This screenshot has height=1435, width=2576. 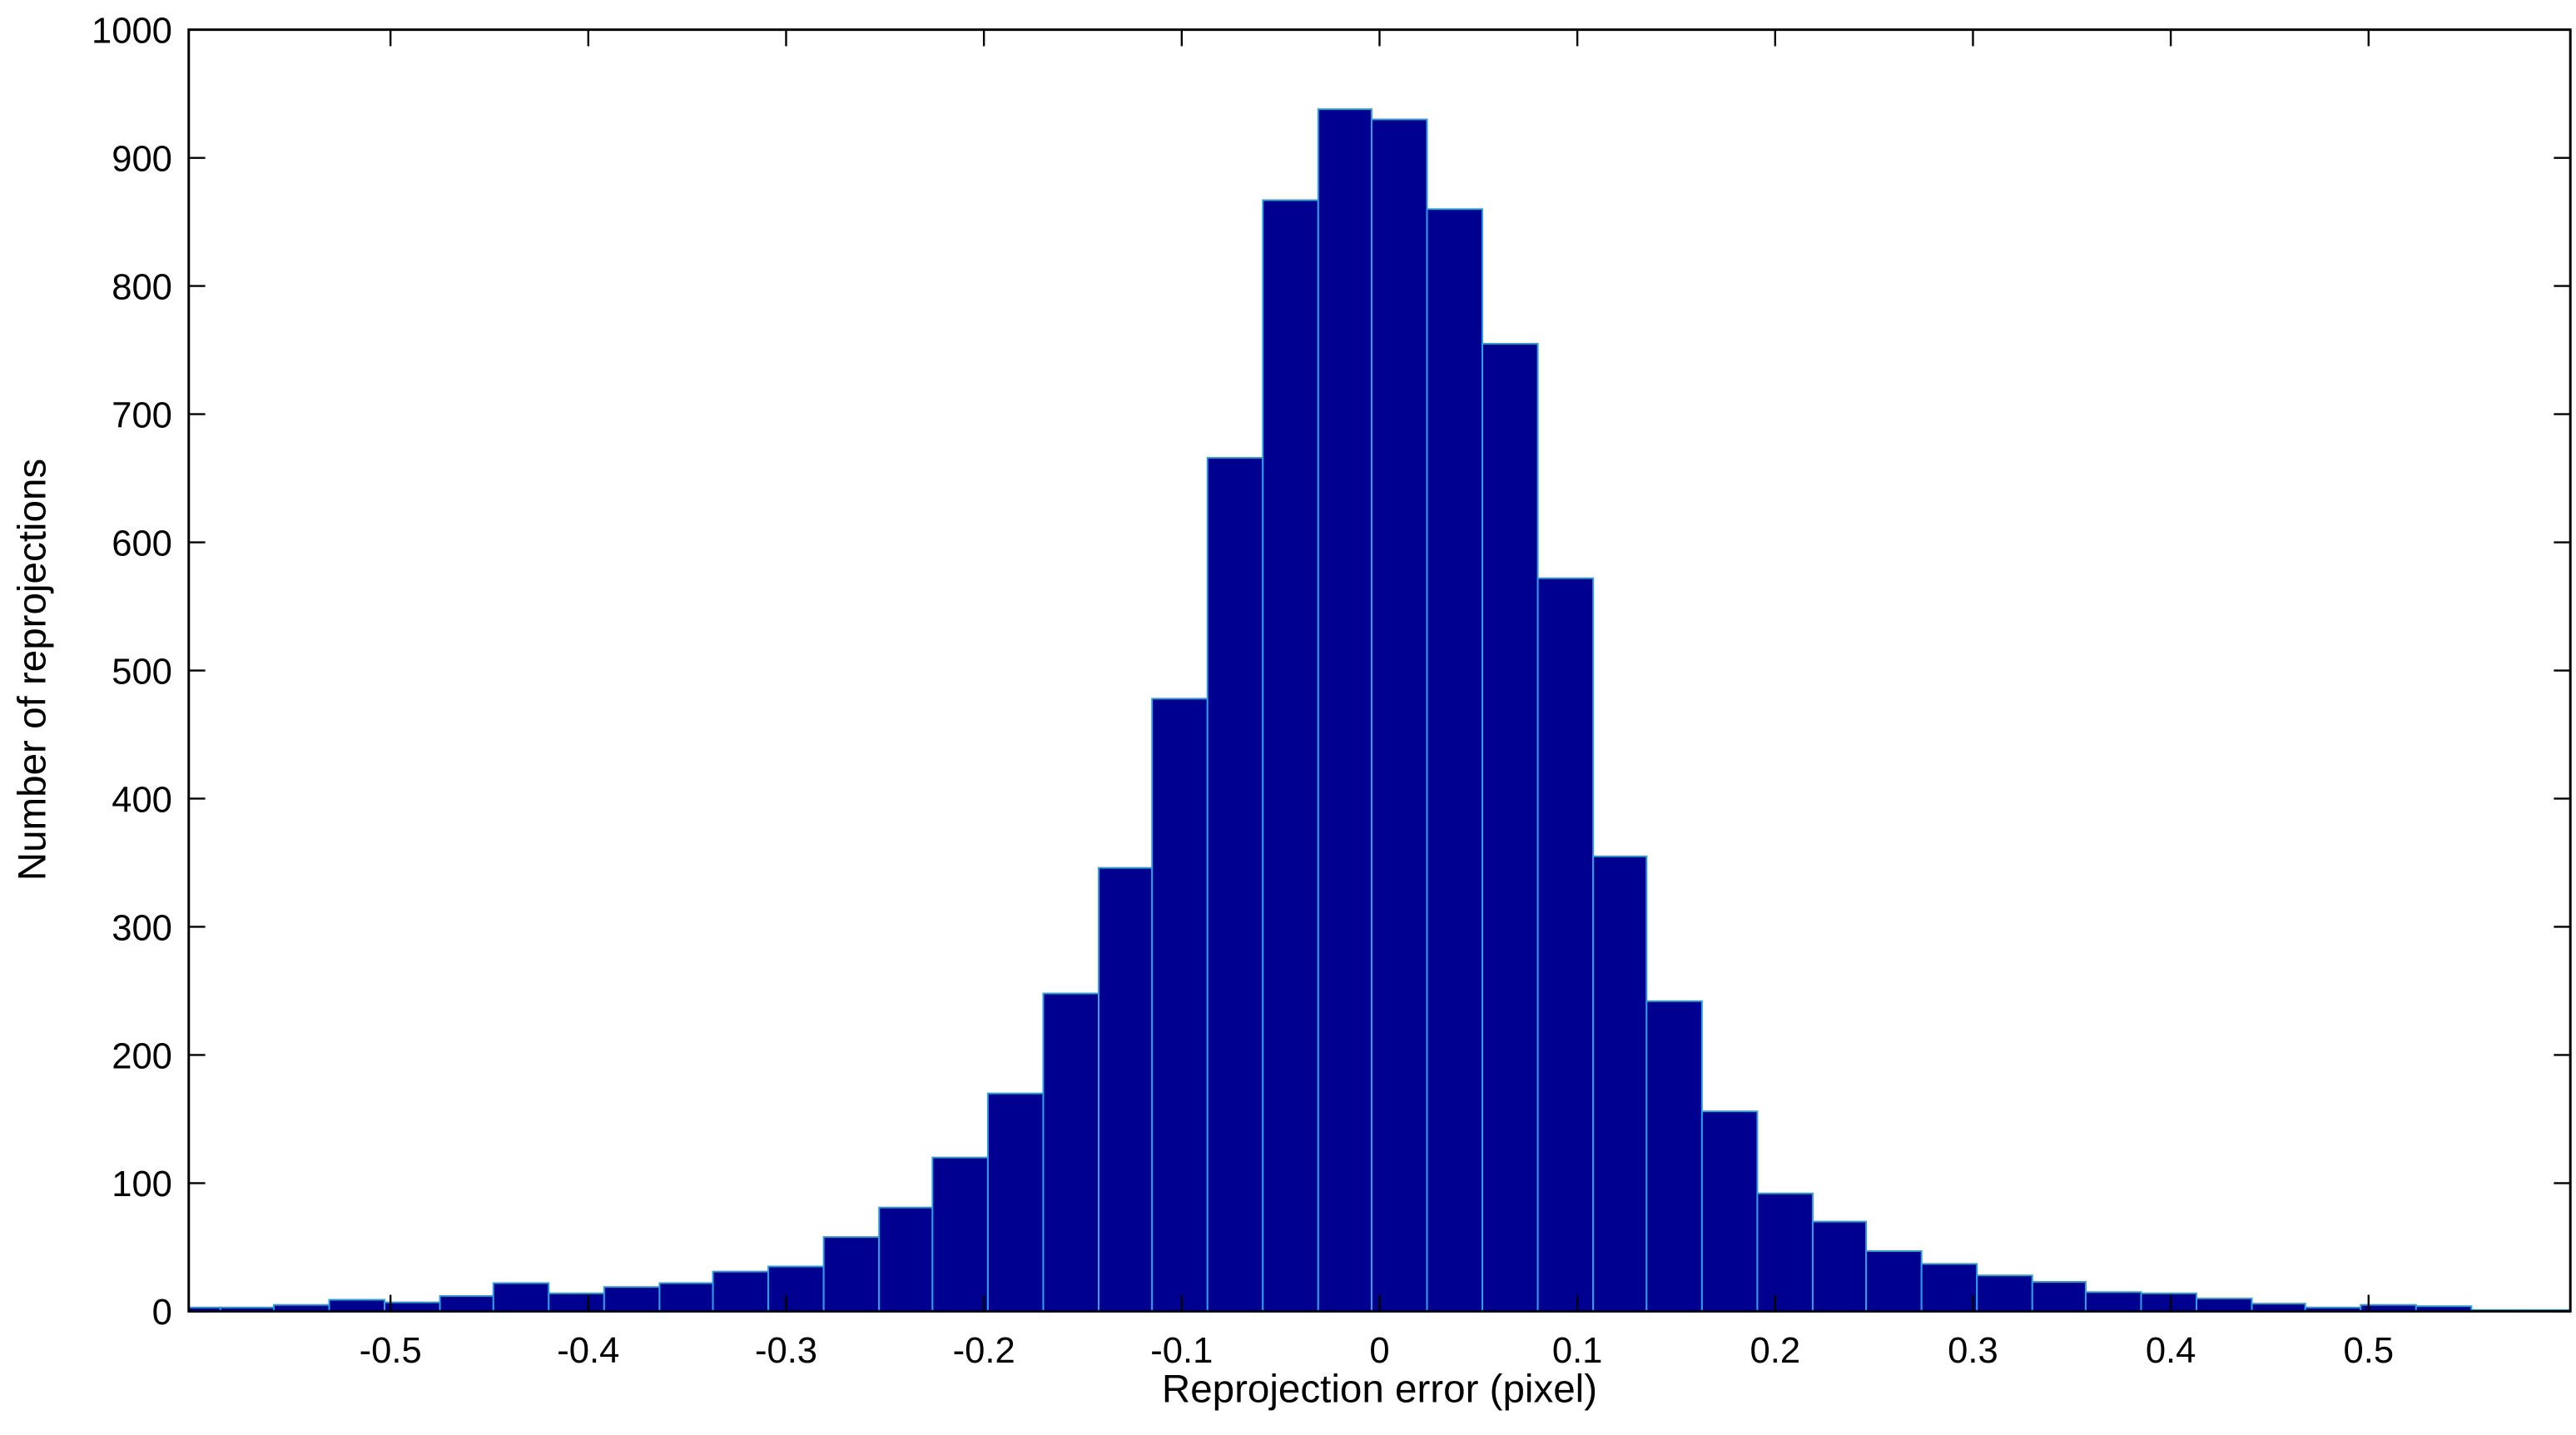 What do you see at coordinates (162, 1313) in the screenshot?
I see `y-tick-label: 0` at bounding box center [162, 1313].